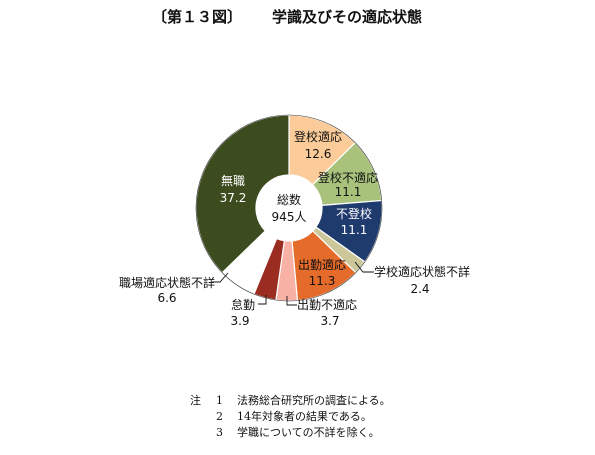  I want to click on slice-label: 学校適応状態不詳, so click(422, 271).